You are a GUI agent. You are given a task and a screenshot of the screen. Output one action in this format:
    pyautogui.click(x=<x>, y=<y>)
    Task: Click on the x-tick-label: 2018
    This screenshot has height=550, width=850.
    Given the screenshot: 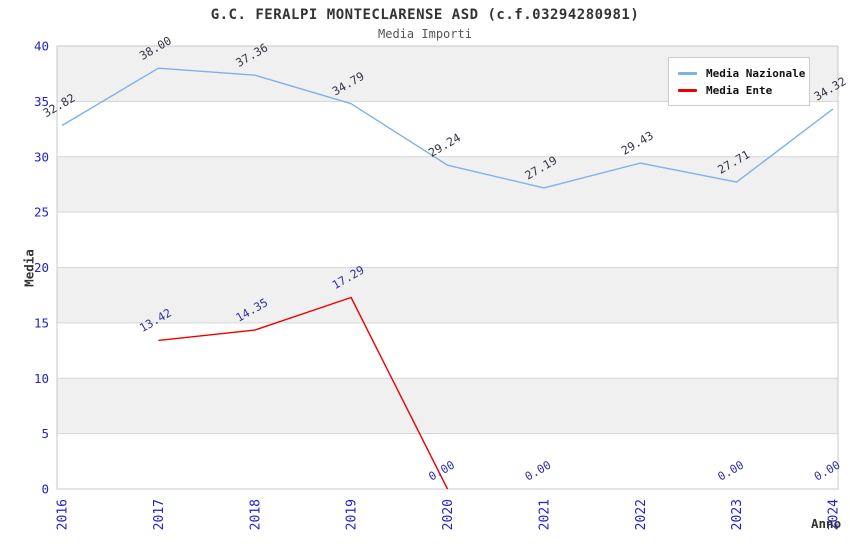 What is the action you would take?
    pyautogui.click(x=255, y=514)
    